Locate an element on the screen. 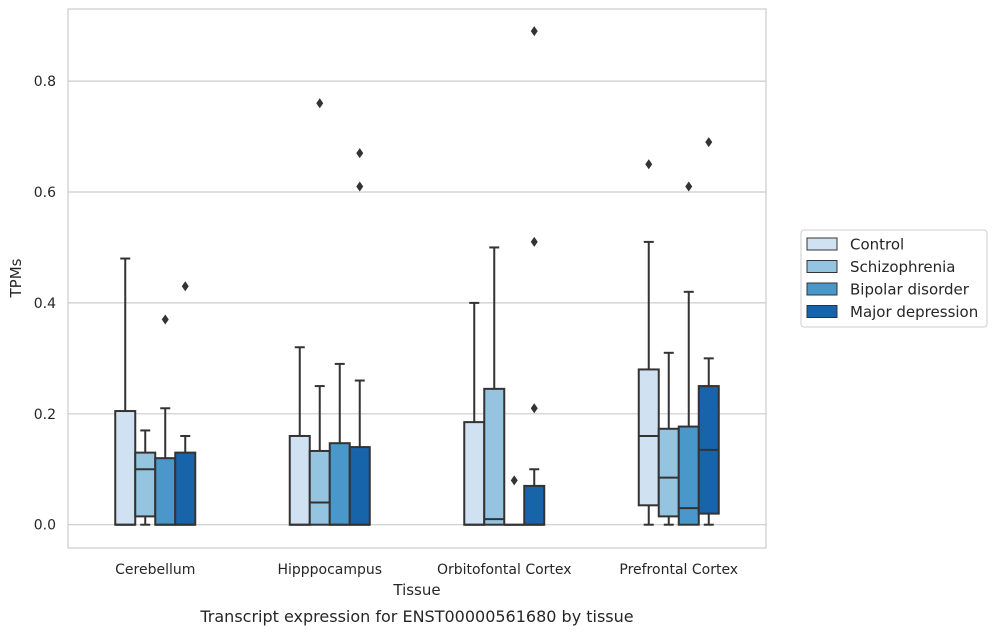  y-tick-label: 0.2 is located at coordinates (45, 415).